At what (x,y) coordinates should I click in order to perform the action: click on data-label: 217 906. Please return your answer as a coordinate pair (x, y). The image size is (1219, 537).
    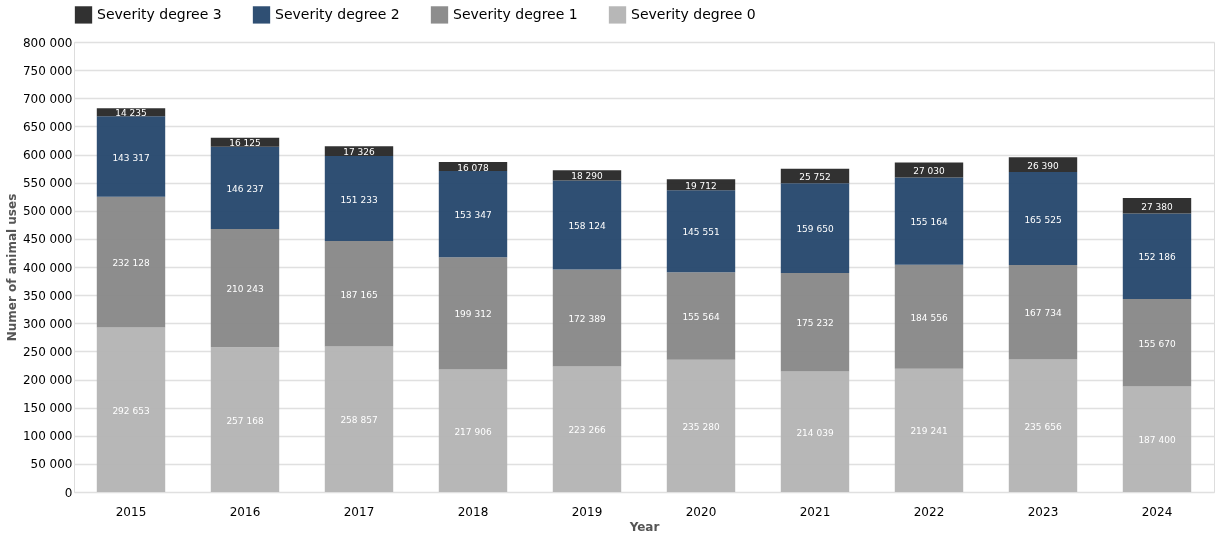
    Looking at the image, I should click on (473, 431).